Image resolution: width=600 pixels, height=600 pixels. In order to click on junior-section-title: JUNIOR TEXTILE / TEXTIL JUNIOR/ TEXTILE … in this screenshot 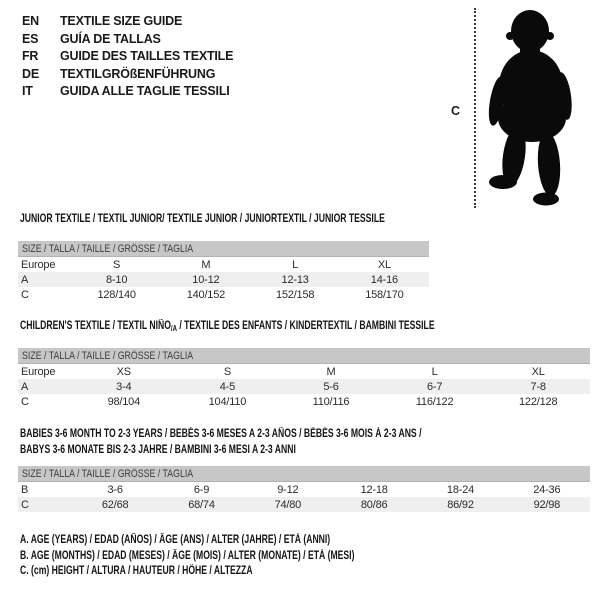, I will do `click(202, 219)`.